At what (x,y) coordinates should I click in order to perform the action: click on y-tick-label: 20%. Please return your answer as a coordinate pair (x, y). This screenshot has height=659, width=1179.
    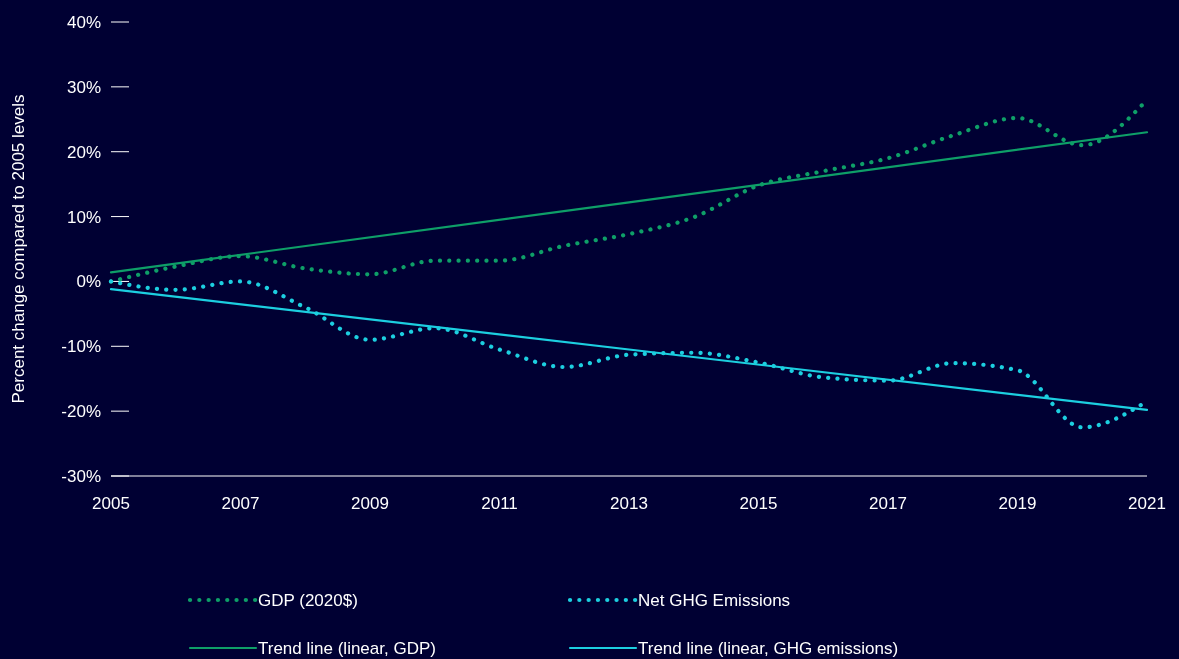
    Looking at the image, I should click on (83, 152).